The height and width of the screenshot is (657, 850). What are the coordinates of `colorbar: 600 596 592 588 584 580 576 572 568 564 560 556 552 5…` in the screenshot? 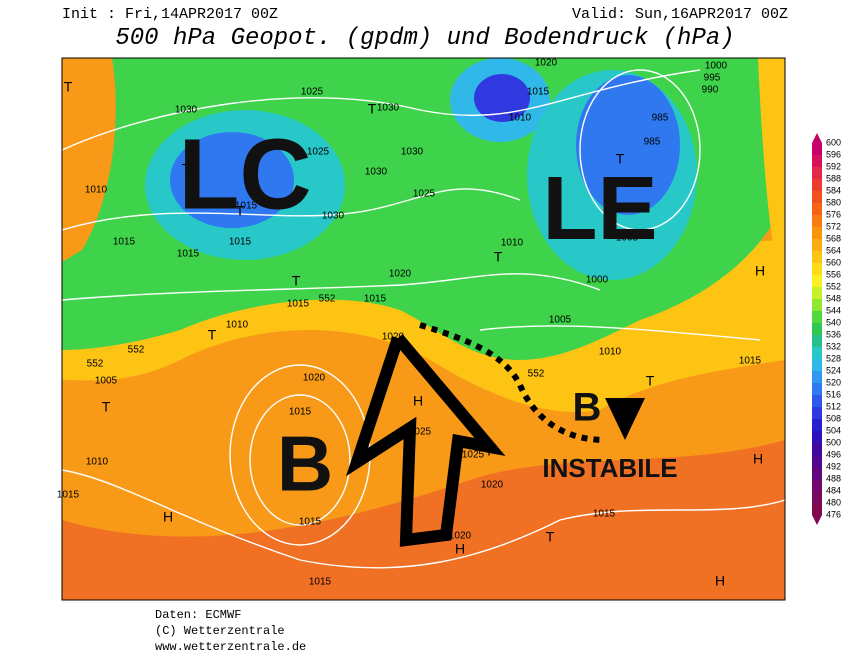 It's located at (826, 329).